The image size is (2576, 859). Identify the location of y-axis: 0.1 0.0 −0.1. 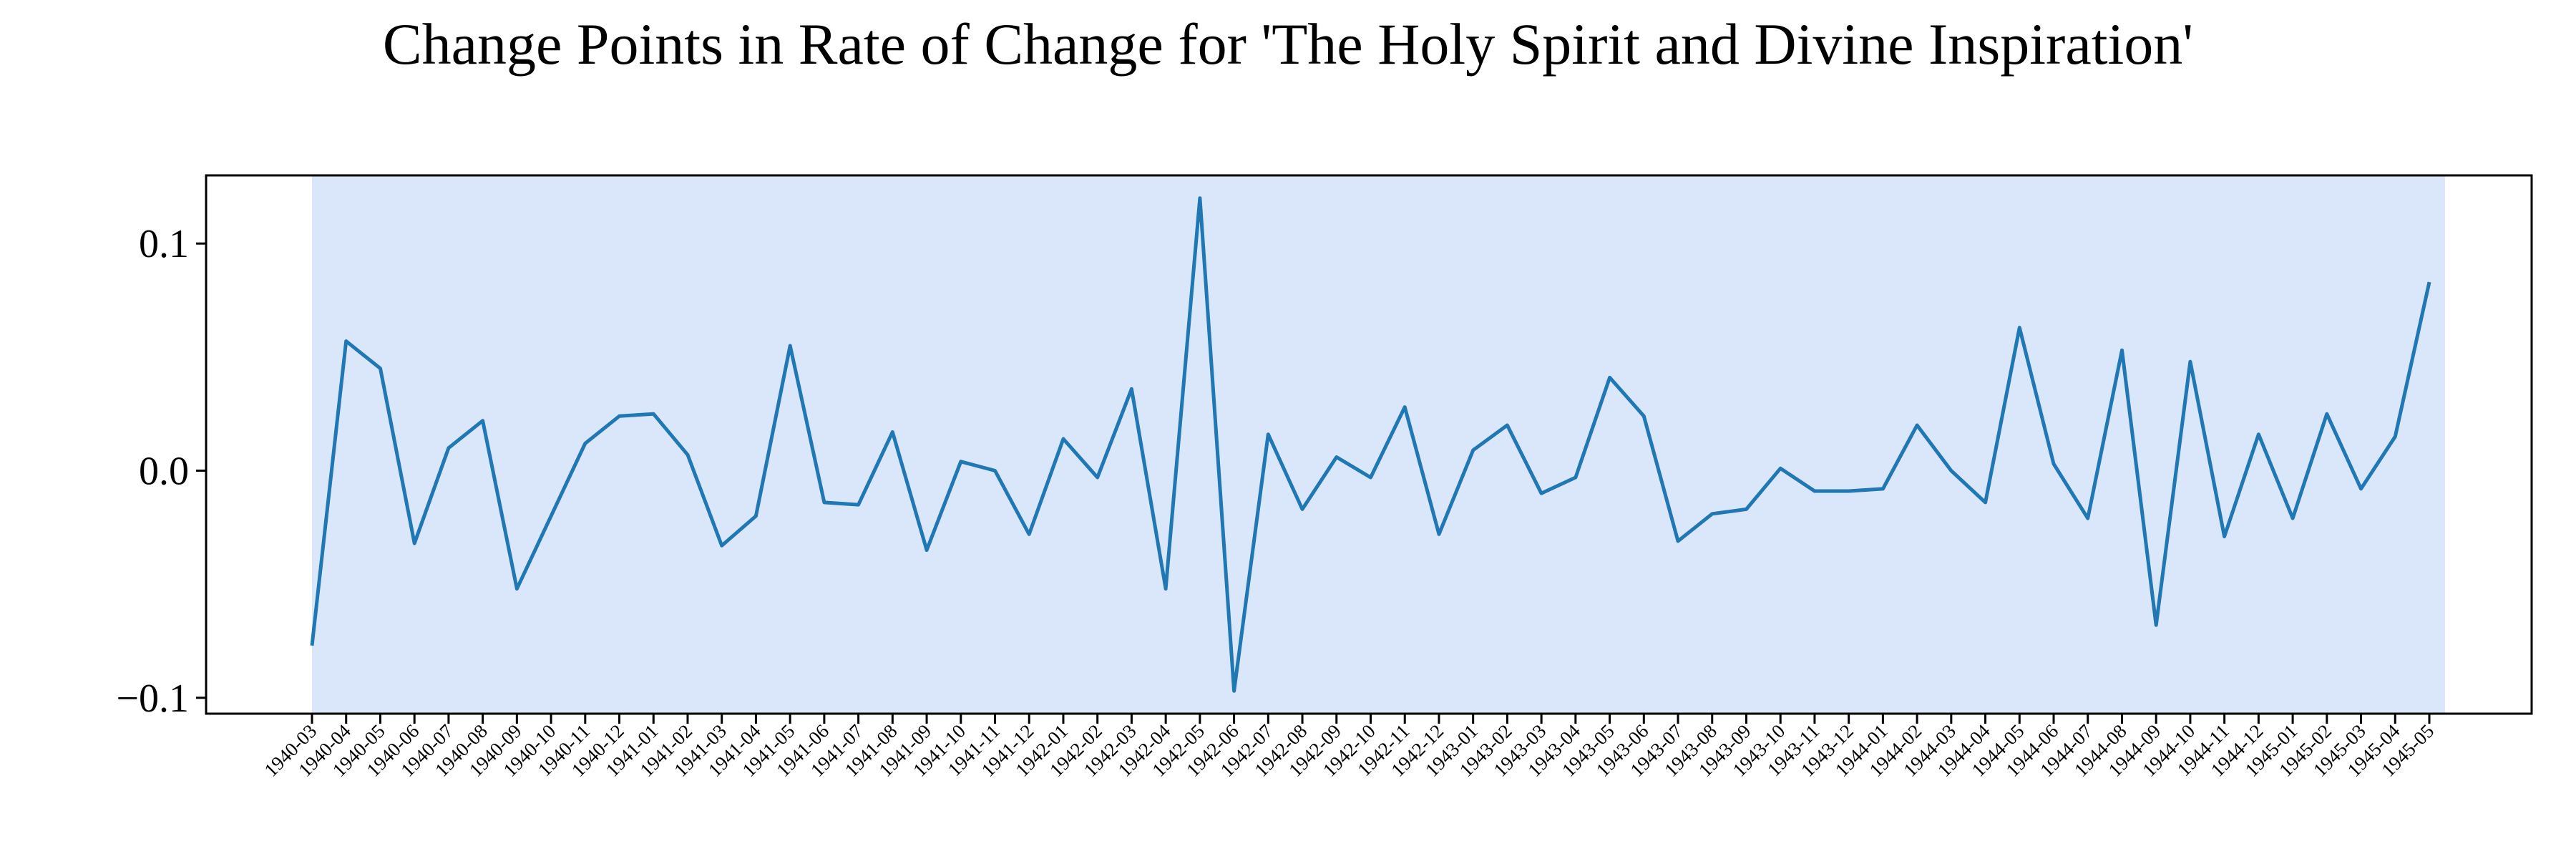
(161, 471).